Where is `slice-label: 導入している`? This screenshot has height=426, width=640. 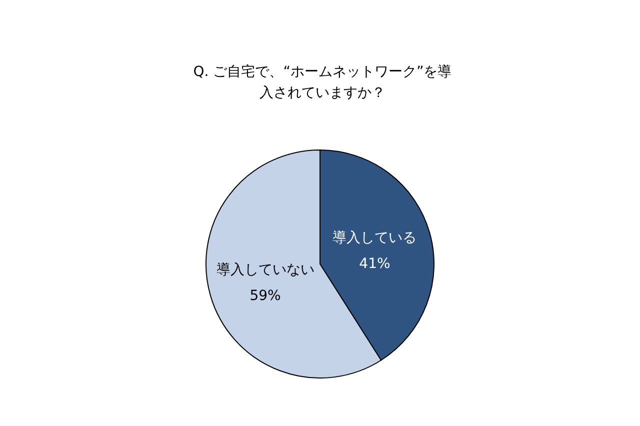
slice-label: 導入している is located at coordinates (374, 238).